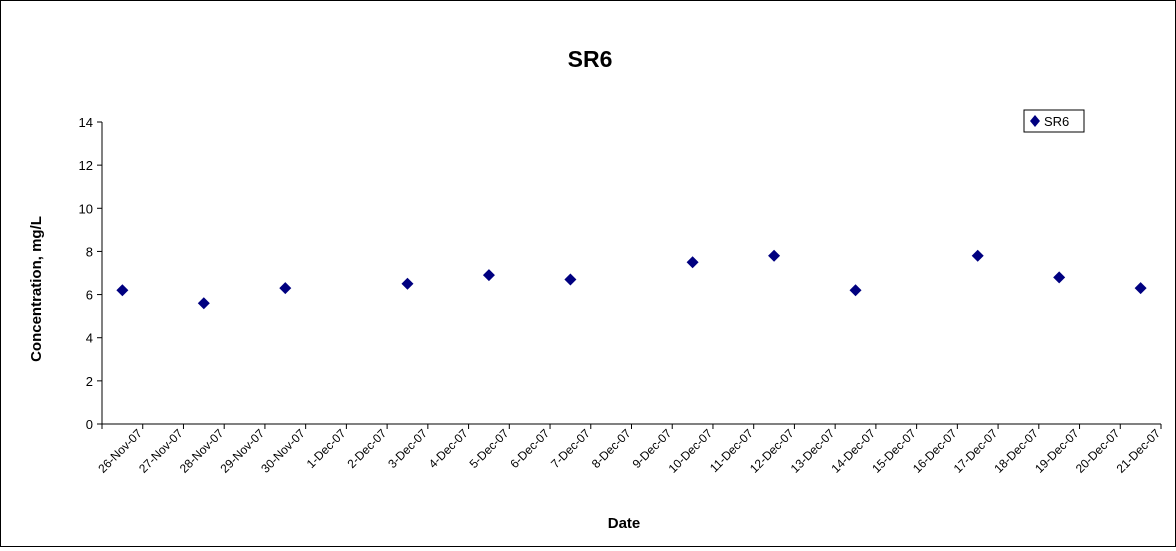 The height and width of the screenshot is (551, 1176). What do you see at coordinates (1035, 121) in the screenshot?
I see `legend-diamond-icon` at bounding box center [1035, 121].